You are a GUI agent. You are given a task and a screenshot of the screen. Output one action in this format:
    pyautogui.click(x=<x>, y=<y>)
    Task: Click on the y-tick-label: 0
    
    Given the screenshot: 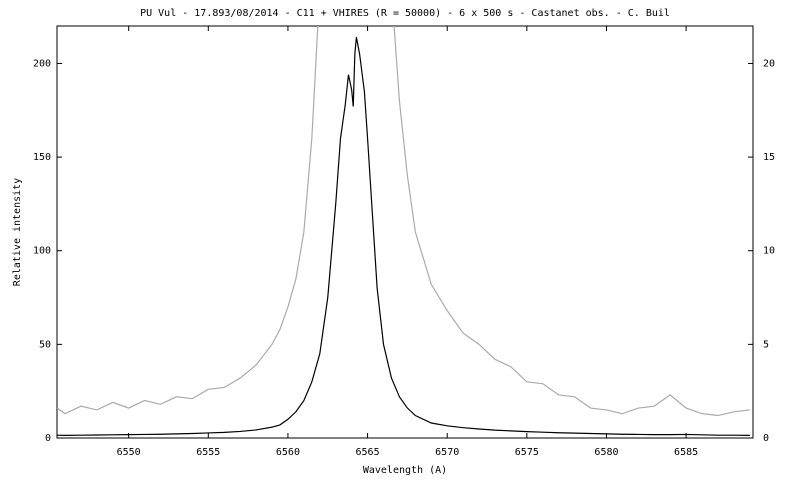 What is the action you would take?
    pyautogui.click(x=48, y=438)
    